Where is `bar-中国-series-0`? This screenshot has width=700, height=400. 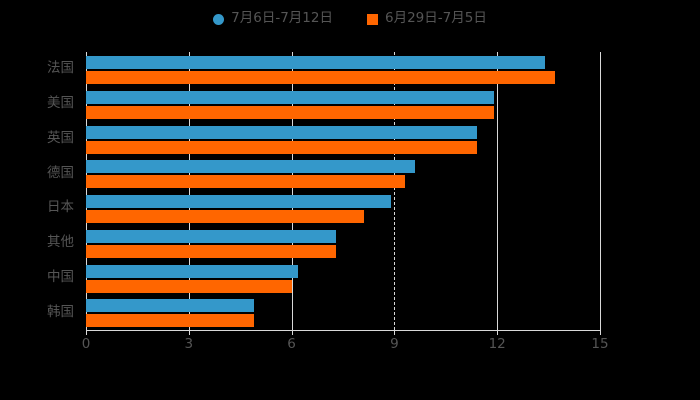 bar-中国-series-0 is located at coordinates (192, 271).